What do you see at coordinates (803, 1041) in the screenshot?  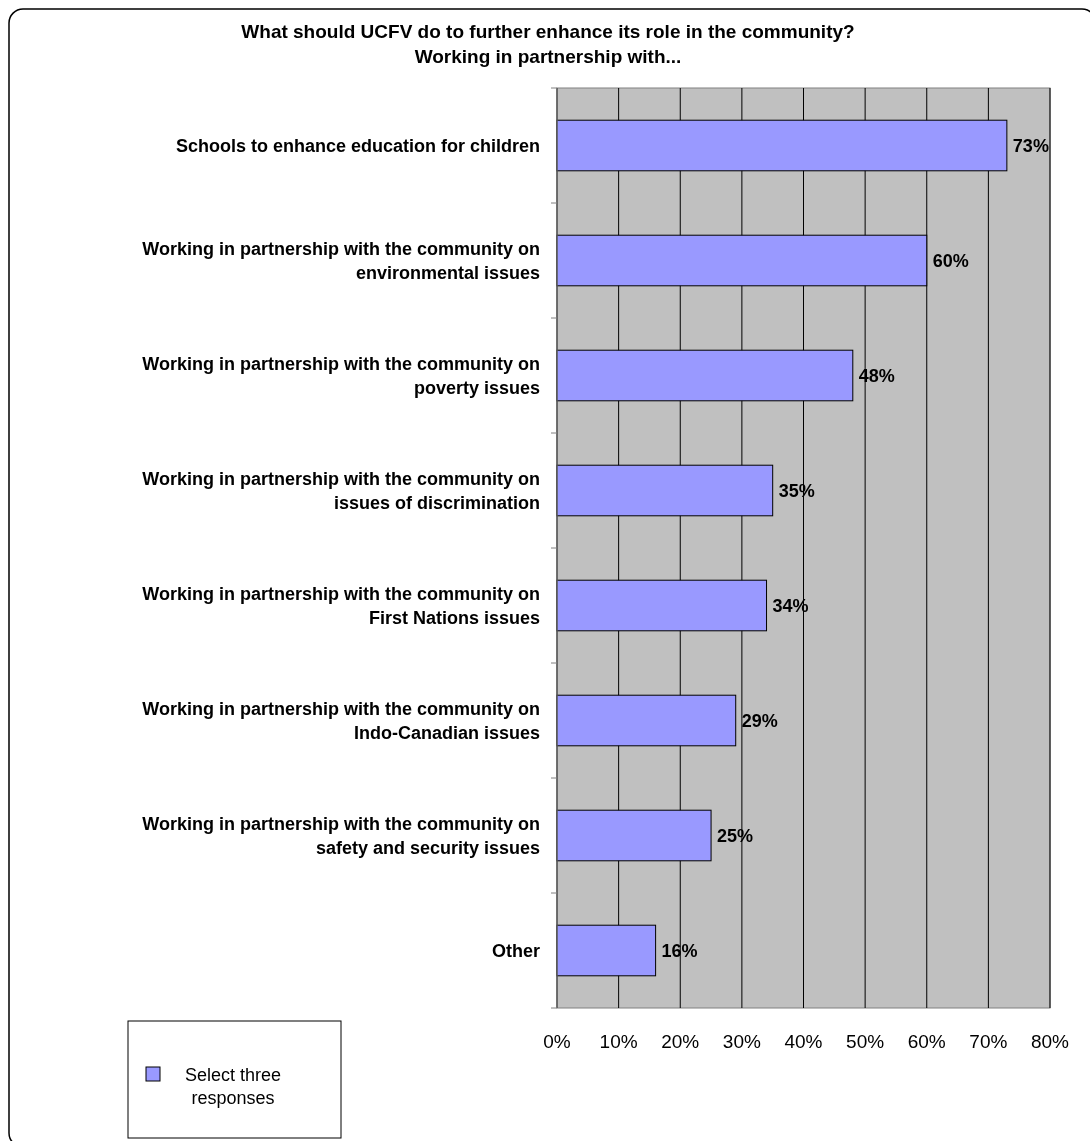 I see `x-tick-label: 40%` at bounding box center [803, 1041].